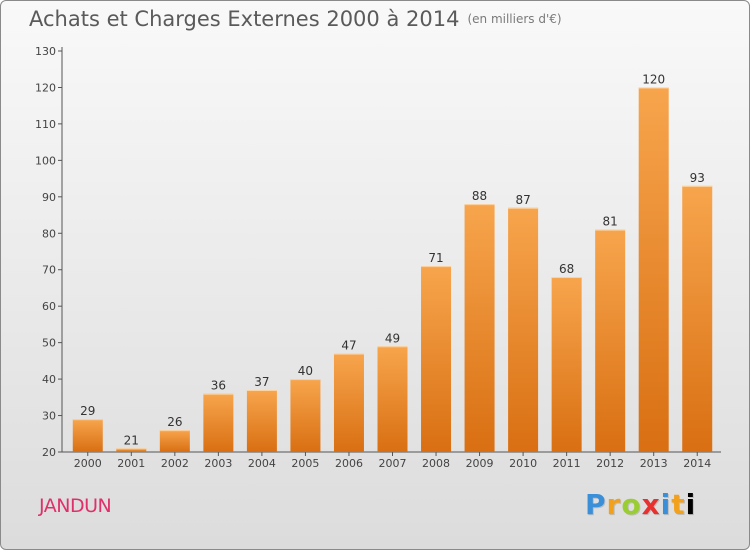  Describe the element at coordinates (631, 504) in the screenshot. I see `logo-letter: o` at that location.